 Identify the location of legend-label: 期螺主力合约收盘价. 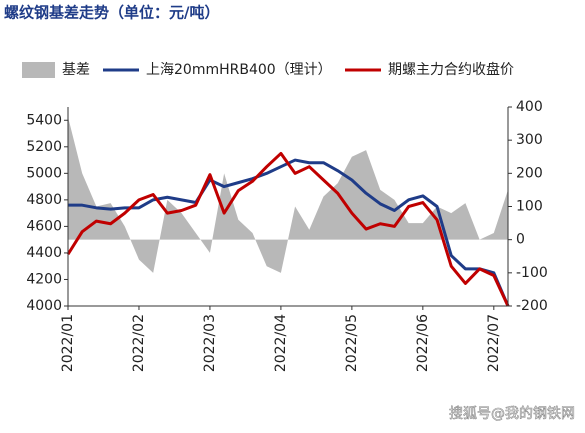
(451, 69).